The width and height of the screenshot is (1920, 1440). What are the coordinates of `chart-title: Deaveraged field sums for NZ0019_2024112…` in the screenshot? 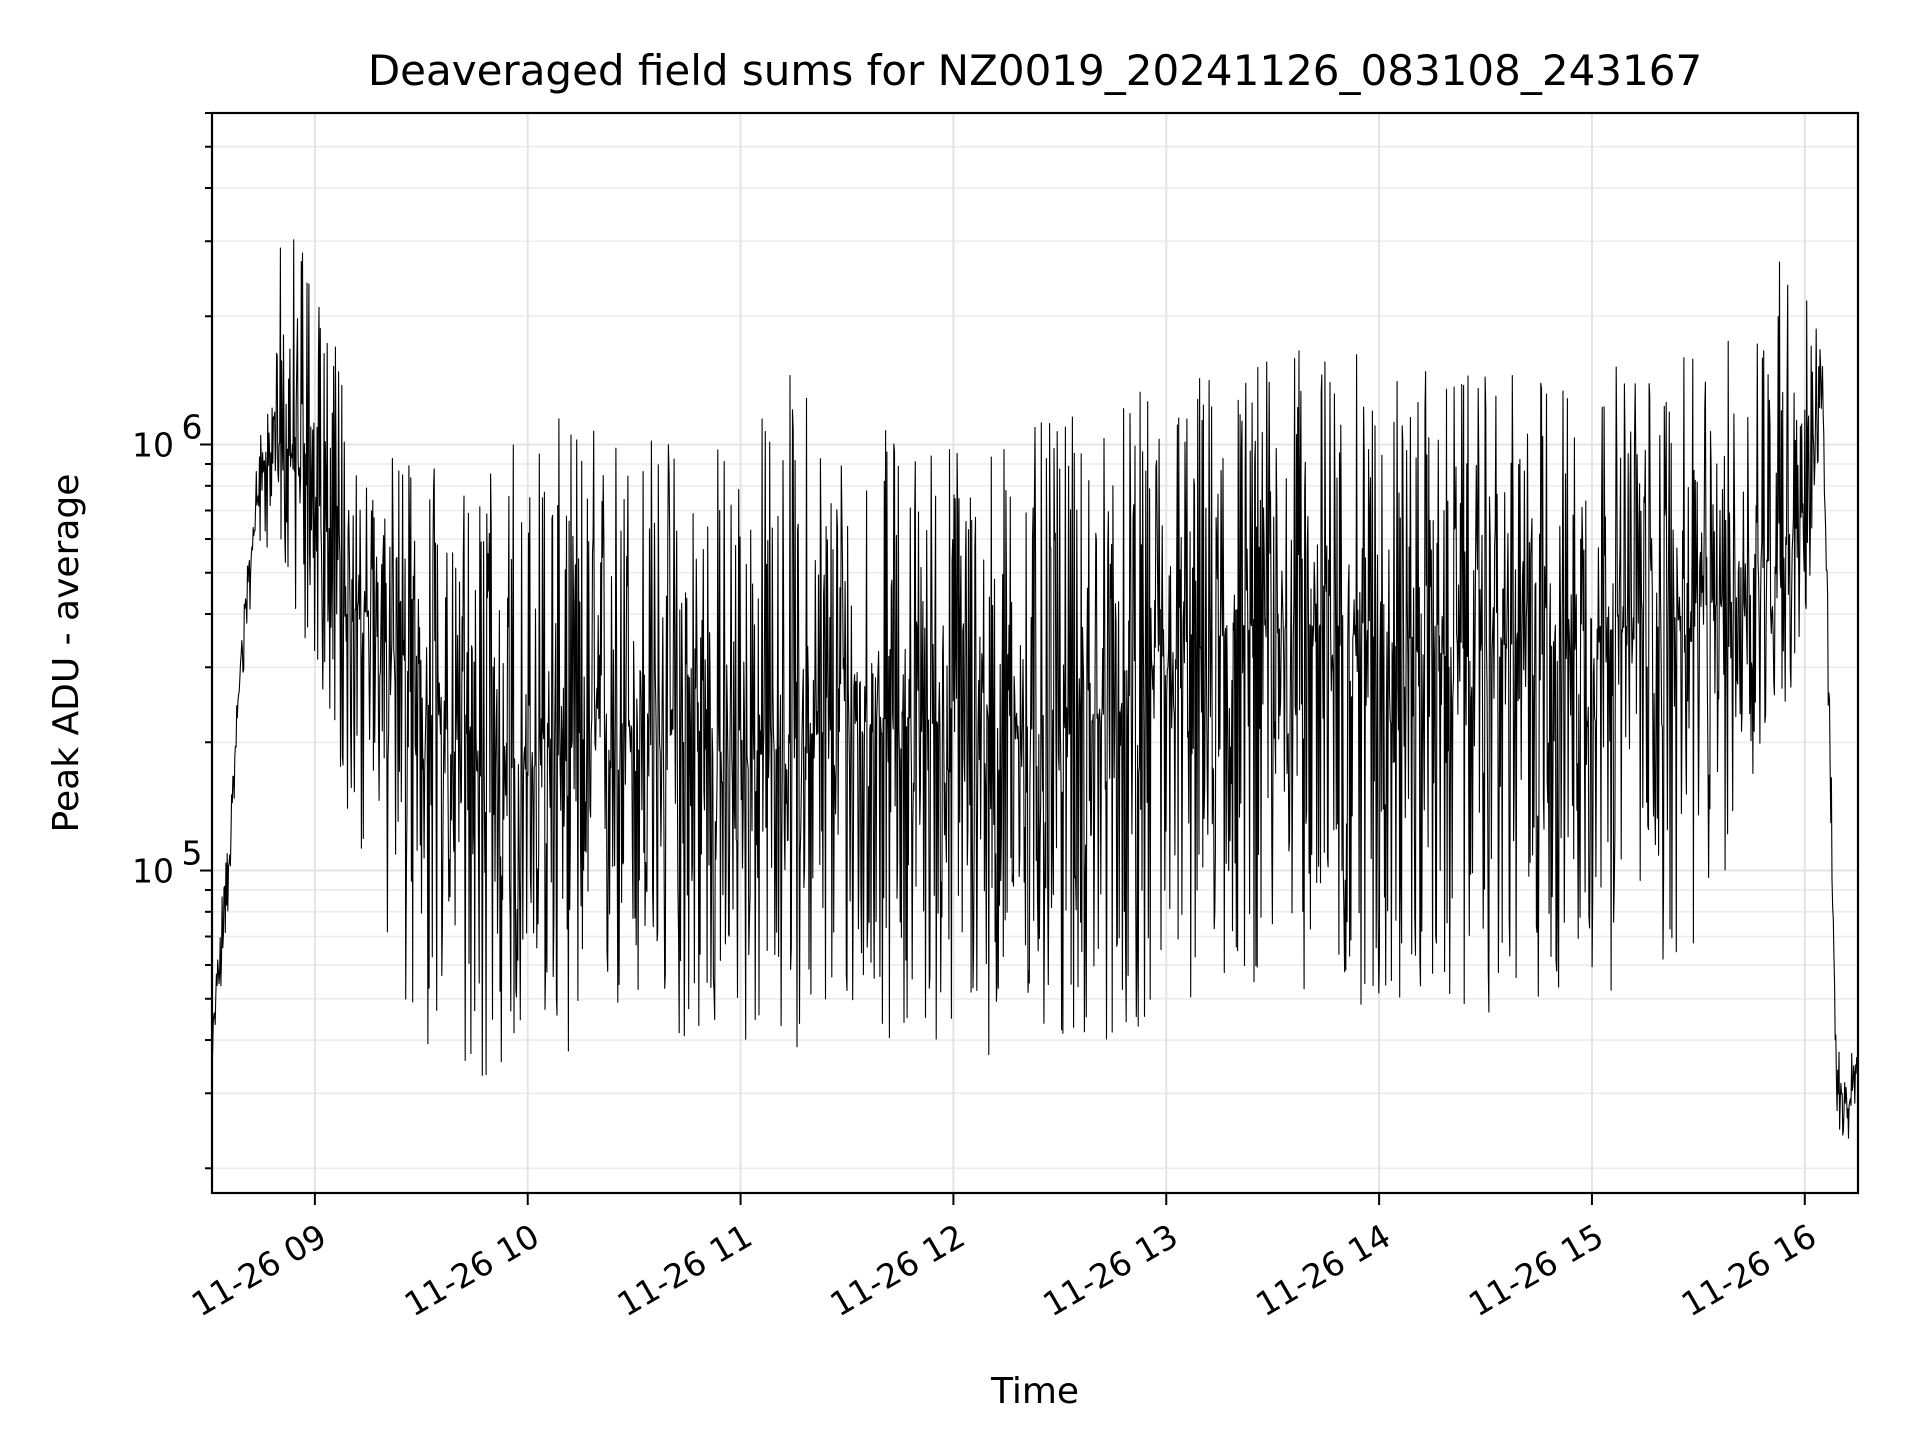 It's located at (1035, 70).